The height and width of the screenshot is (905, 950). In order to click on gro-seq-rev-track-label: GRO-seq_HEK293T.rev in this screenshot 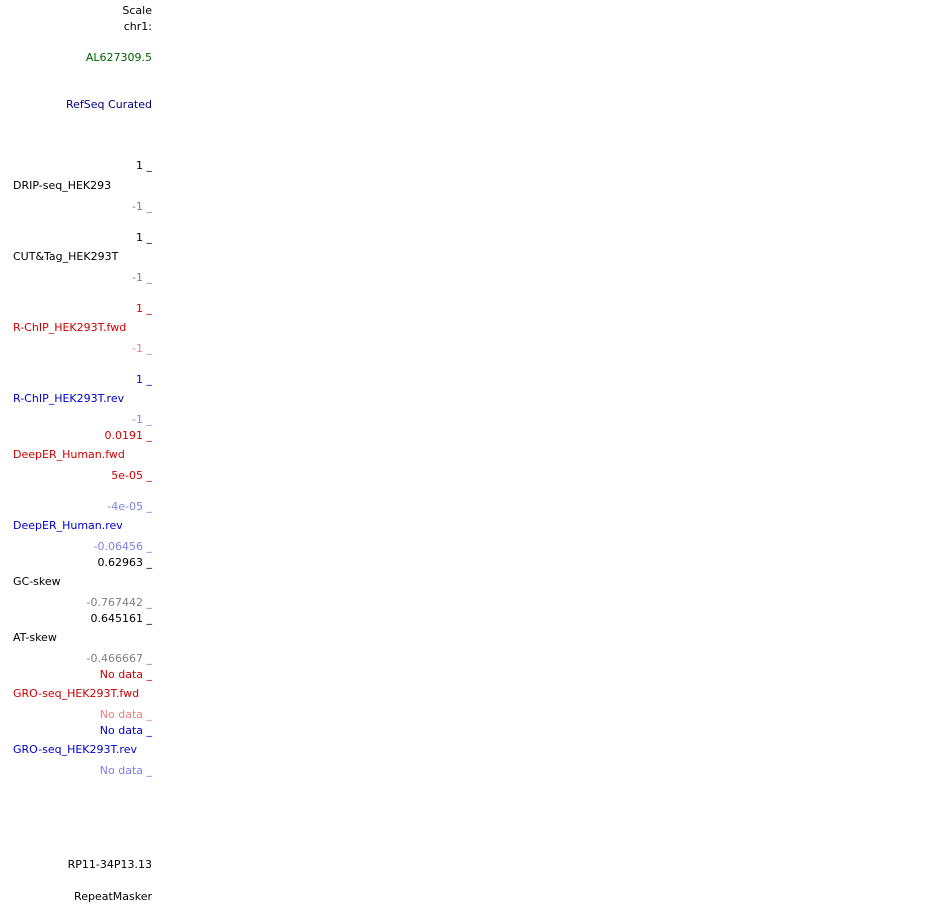, I will do `click(75, 749)`.